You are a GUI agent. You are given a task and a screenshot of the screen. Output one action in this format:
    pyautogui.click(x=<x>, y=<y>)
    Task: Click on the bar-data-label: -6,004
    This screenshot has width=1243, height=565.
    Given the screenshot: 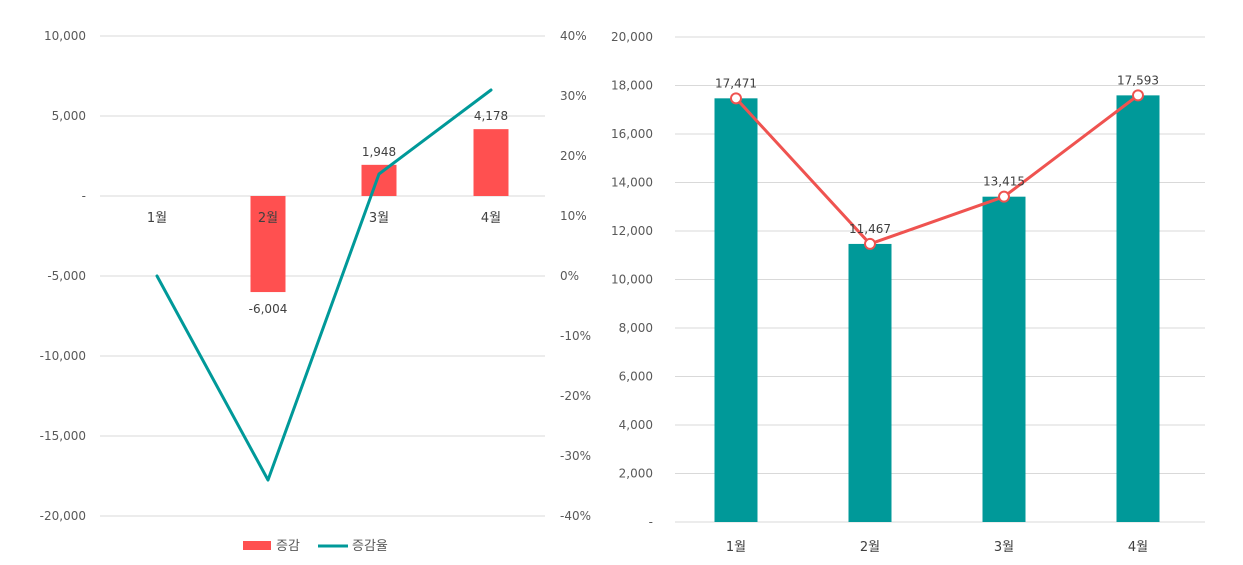 What is the action you would take?
    pyautogui.click(x=268, y=309)
    